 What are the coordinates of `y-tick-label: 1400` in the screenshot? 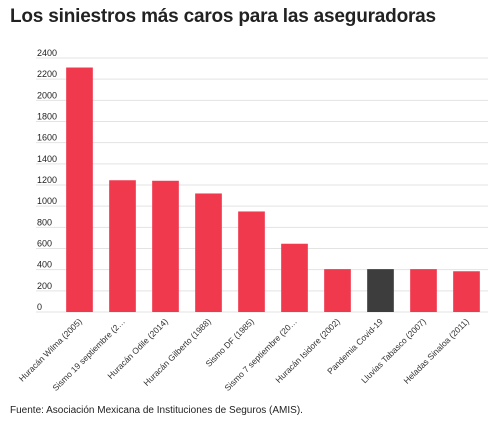 It's located at (47, 159).